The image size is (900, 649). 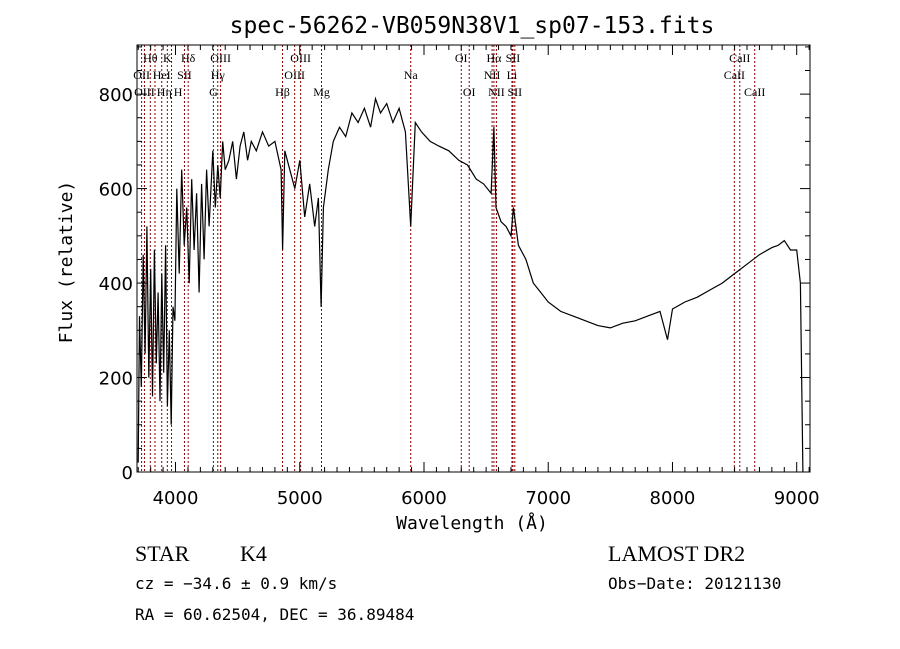 I want to click on marker-label: Hδ, so click(x=188, y=58).